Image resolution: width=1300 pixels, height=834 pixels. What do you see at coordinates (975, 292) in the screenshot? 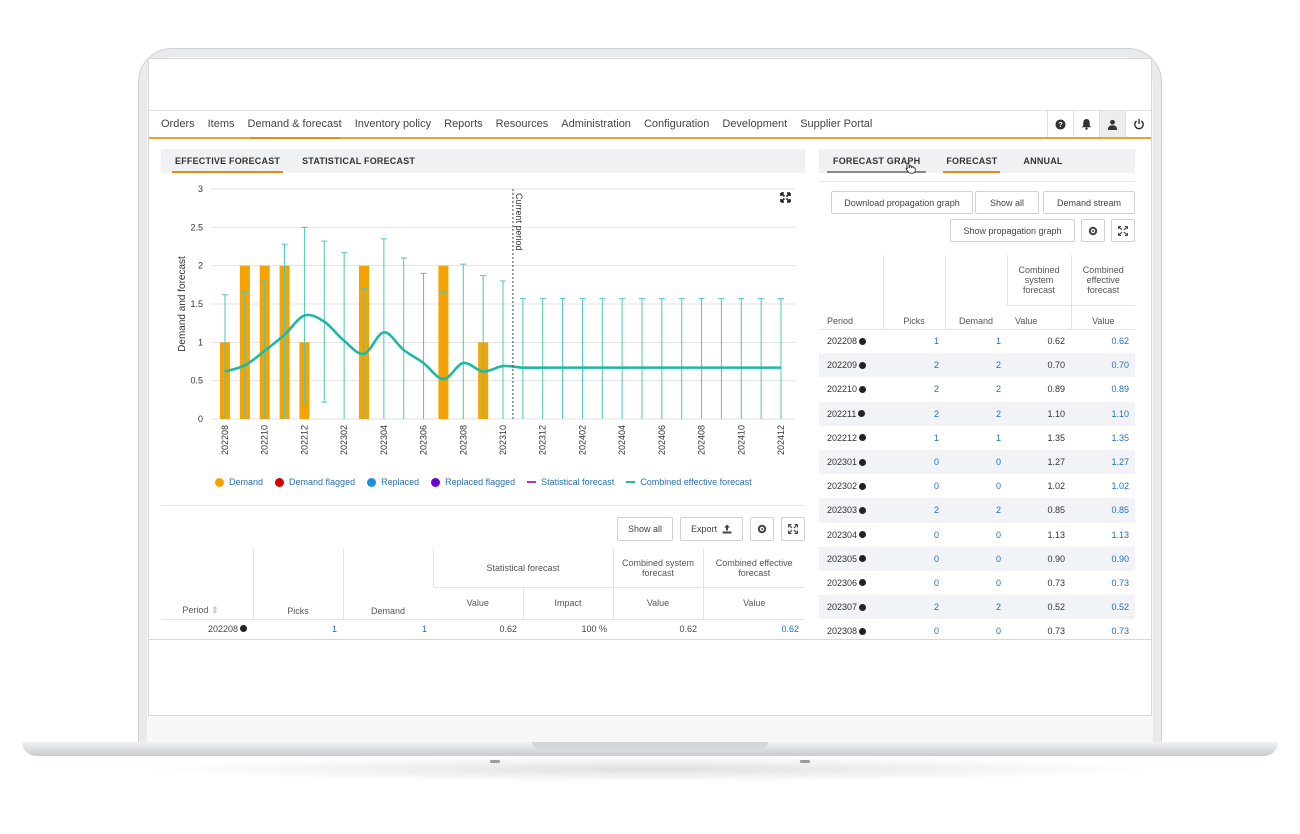
I see `rcol-demand: Demand` at bounding box center [975, 292].